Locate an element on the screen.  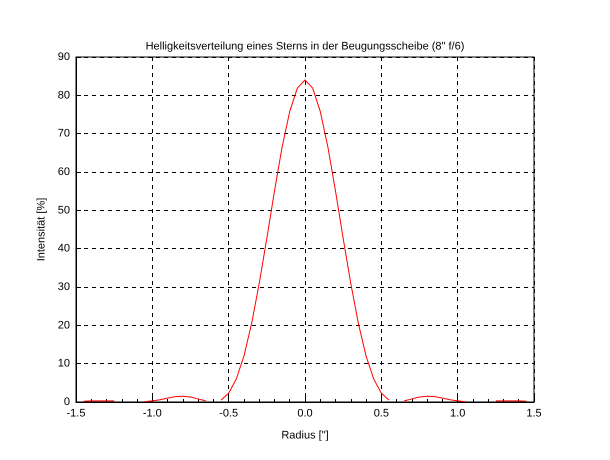
x-tick-label: 0.0 is located at coordinates (305, 414).